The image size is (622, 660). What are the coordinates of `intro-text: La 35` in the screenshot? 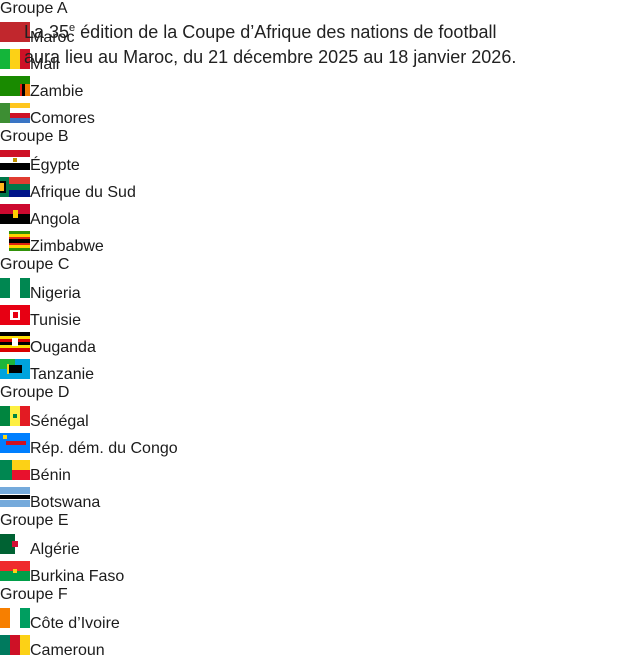 It's located at (47, 32).